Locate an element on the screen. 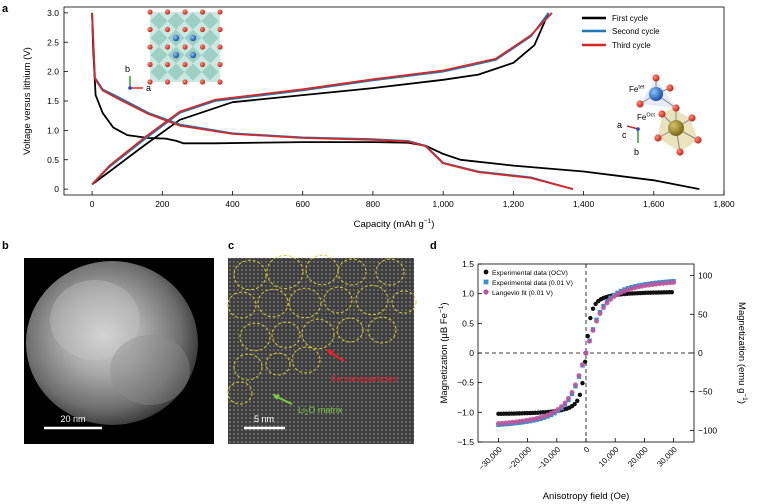  d-y-tick-label: −1.0 is located at coordinates (465, 412).